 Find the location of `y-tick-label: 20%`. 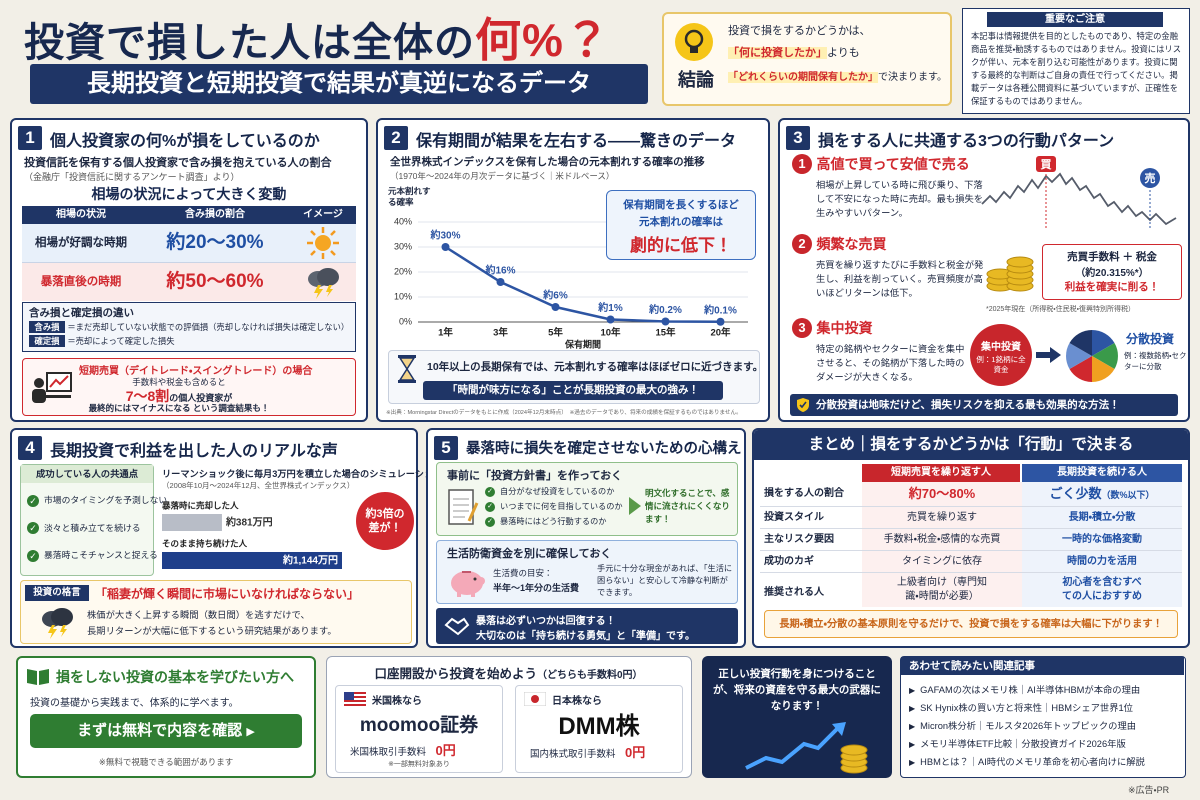

y-tick-label: 20% is located at coordinates (403, 271).